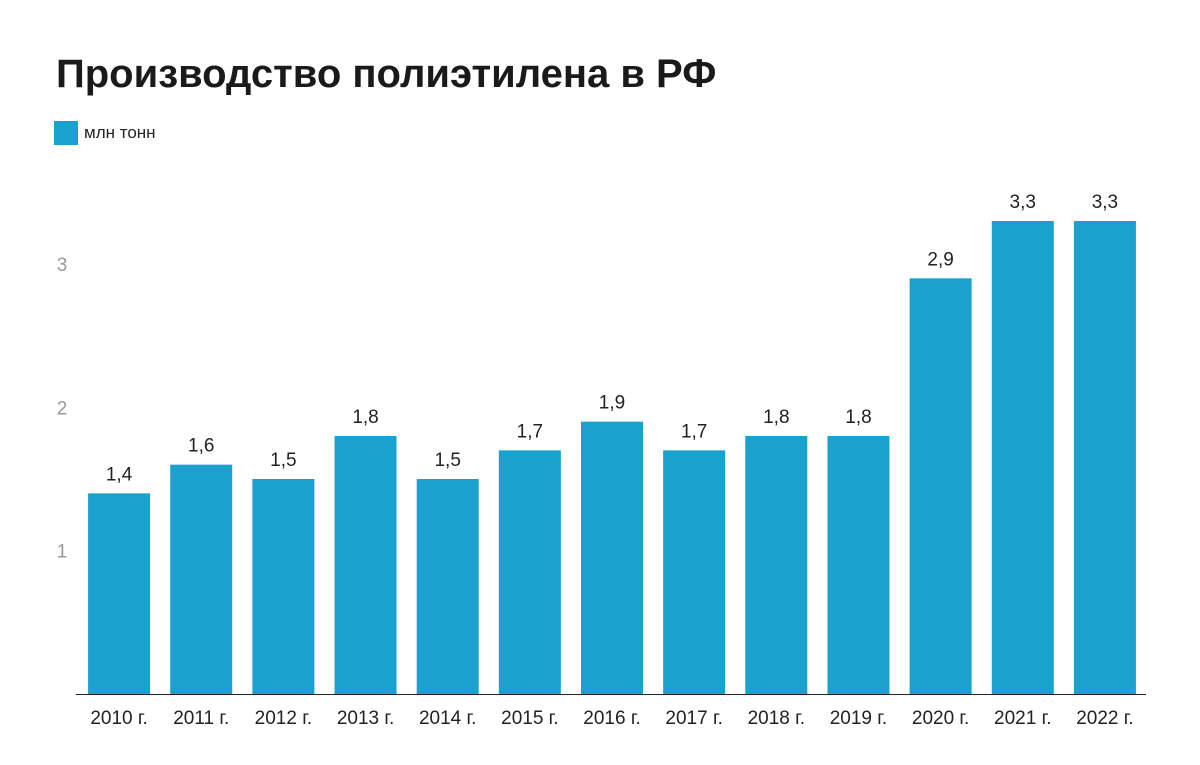 The width and height of the screenshot is (1200, 765). Describe the element at coordinates (283, 718) in the screenshot. I see `x-tick-label: 2012 г.` at that location.